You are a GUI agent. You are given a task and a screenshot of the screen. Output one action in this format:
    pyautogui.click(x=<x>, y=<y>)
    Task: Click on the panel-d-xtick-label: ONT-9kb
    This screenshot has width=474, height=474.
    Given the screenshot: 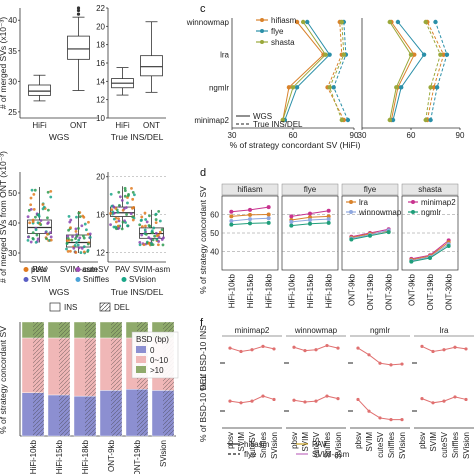 What is the action you would take?
    pyautogui.click(x=351, y=289)
    